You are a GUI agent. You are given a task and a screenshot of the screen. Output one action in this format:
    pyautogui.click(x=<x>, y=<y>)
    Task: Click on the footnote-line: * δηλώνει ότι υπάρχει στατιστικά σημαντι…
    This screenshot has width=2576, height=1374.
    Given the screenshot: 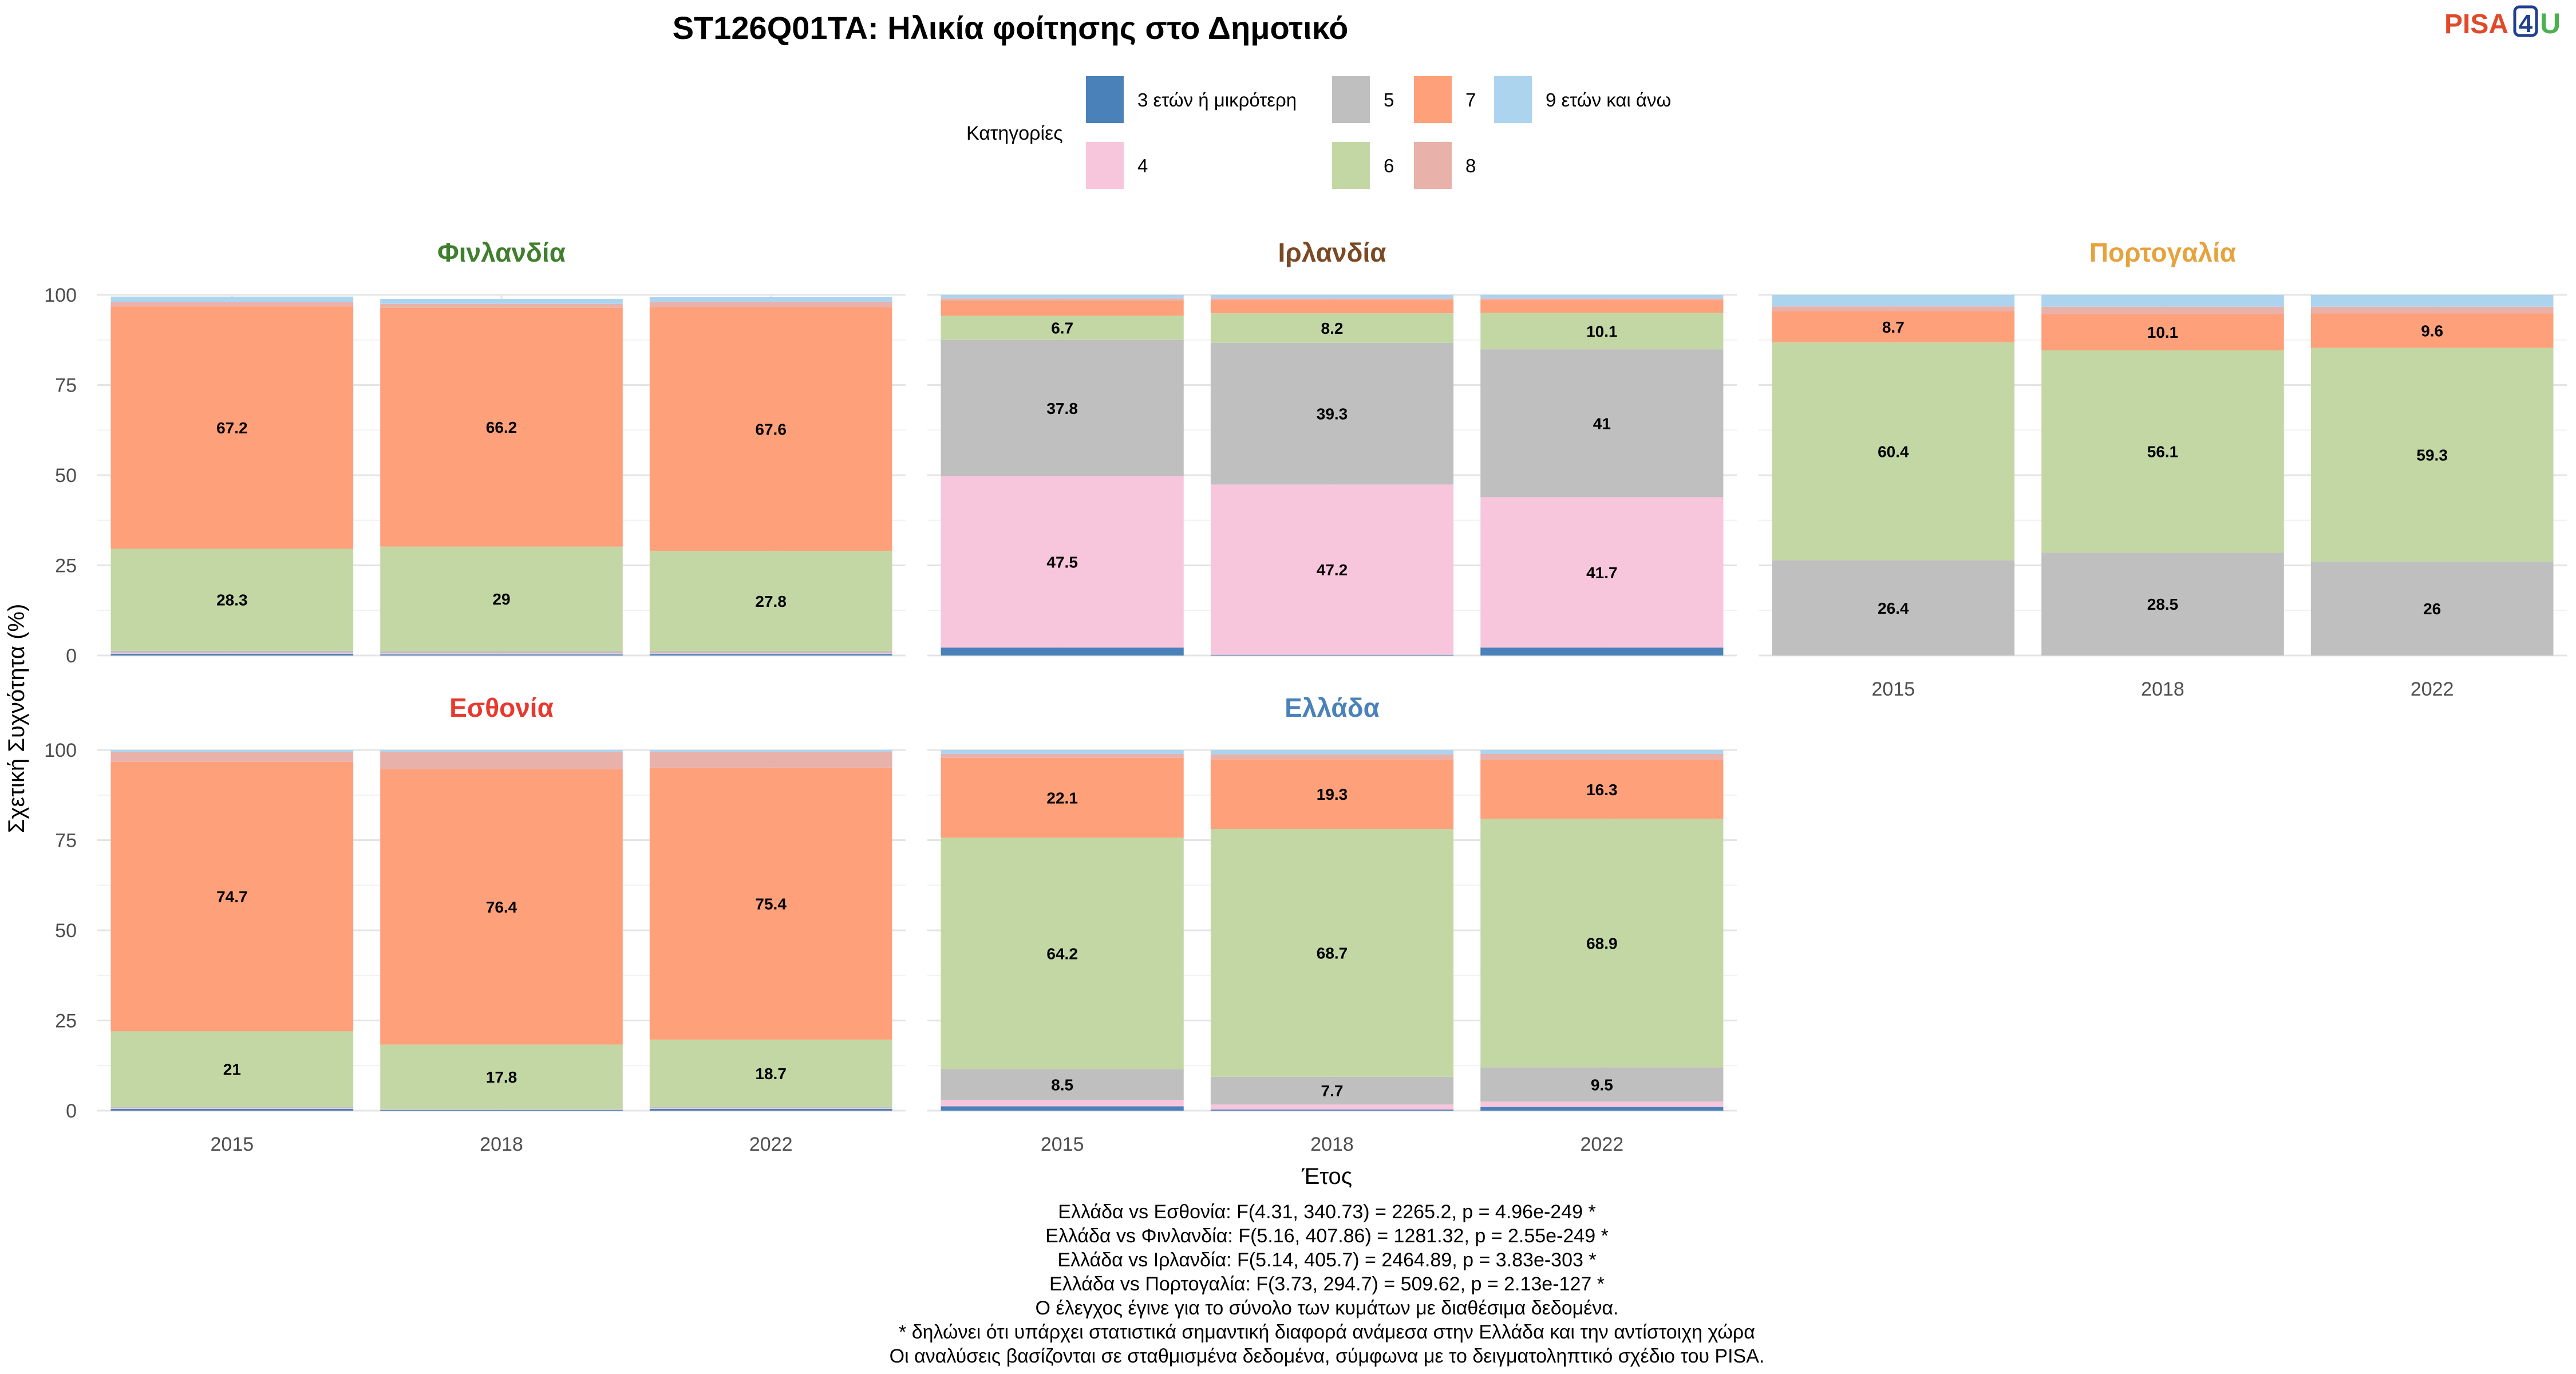 What is the action you would take?
    pyautogui.click(x=1327, y=1332)
    